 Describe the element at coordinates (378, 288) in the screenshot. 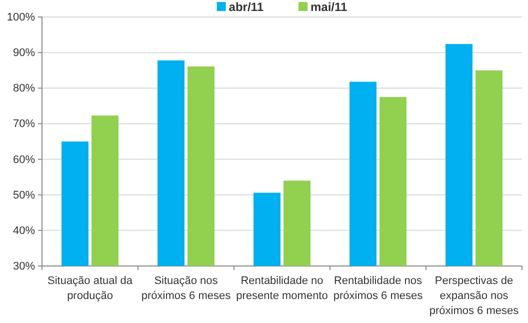

I see `x-tick-label: Rentabilidade nos próximos 6 meses` at that location.